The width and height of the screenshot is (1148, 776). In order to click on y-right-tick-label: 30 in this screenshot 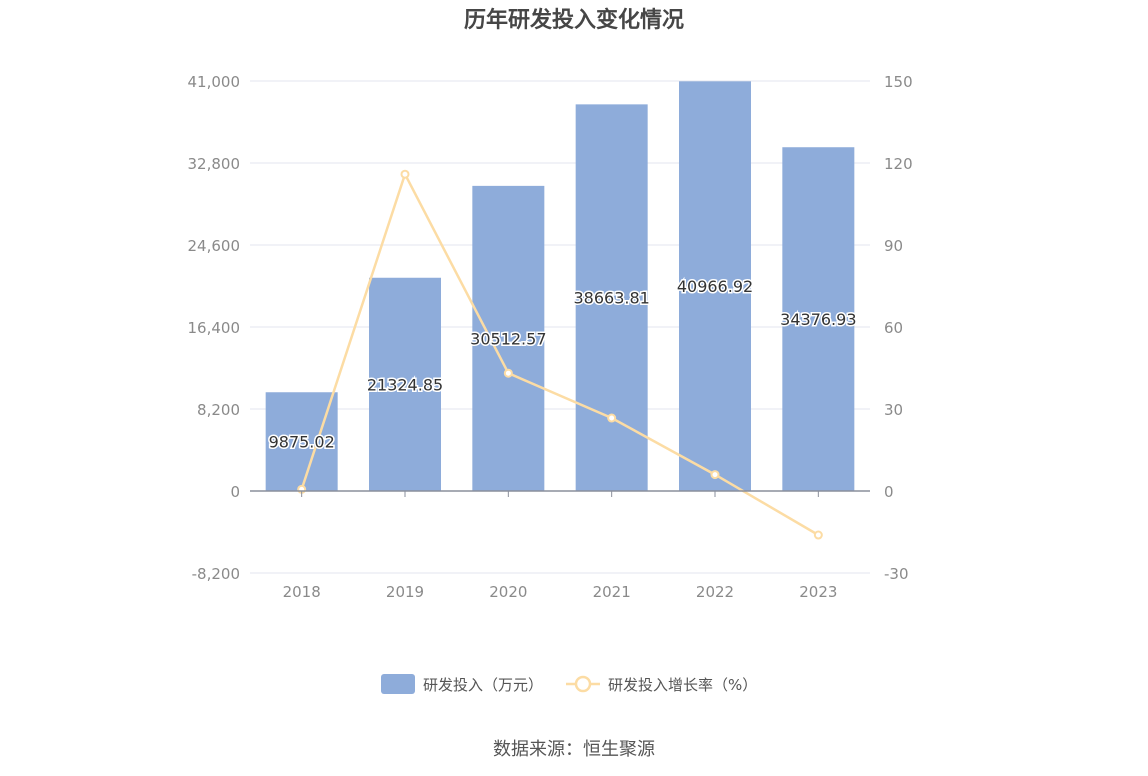, I will do `click(893, 410)`.